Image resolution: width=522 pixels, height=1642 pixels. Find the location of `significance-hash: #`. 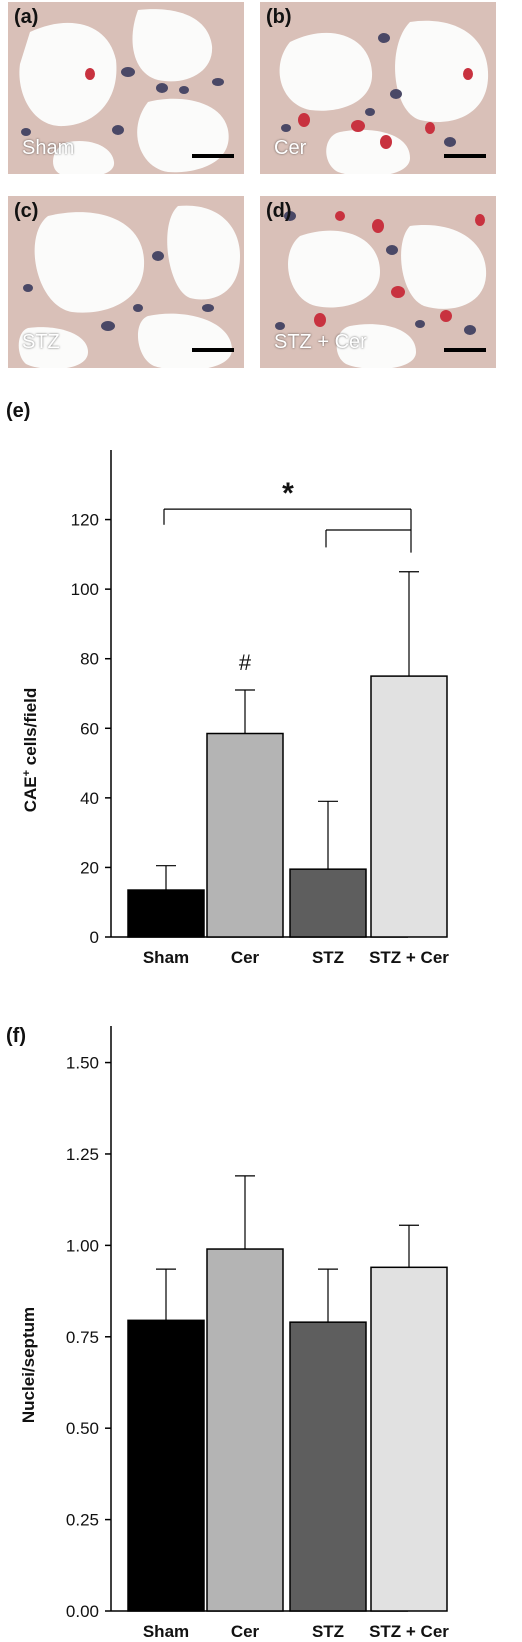

significance-hash: # is located at coordinates (245, 662).